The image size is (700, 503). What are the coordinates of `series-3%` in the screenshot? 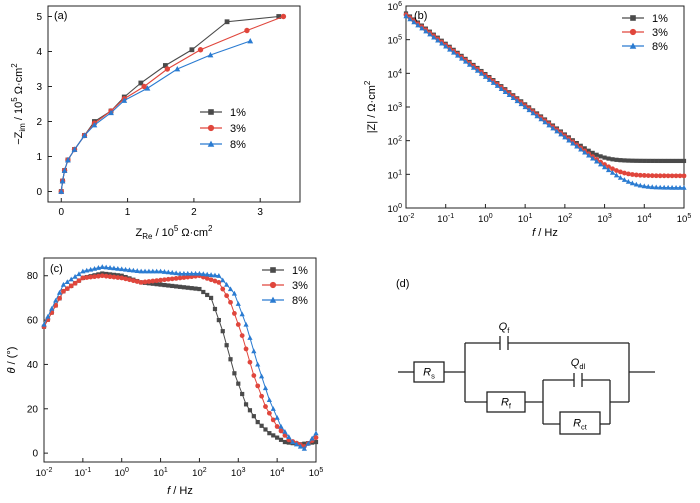 It's located at (545, 95).